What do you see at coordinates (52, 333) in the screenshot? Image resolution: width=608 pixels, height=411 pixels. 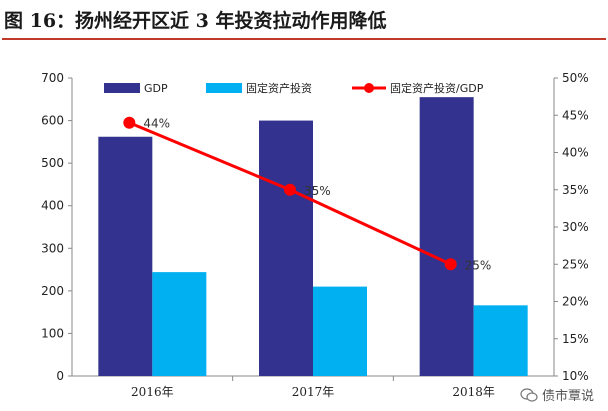 I see `y-left-tick-label: 100` at bounding box center [52, 333].